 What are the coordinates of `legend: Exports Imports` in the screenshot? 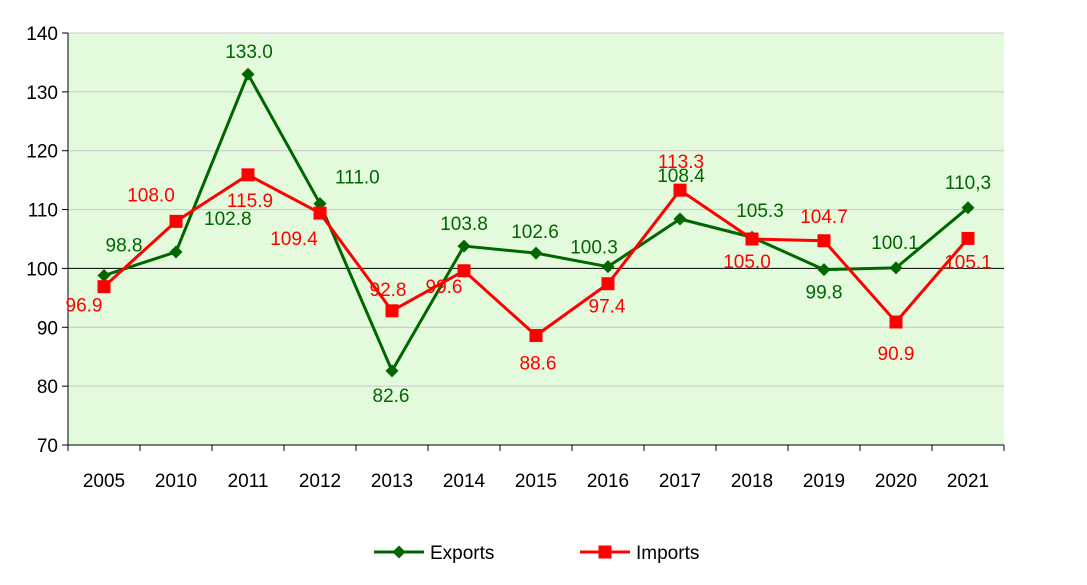 It's located at (536, 553).